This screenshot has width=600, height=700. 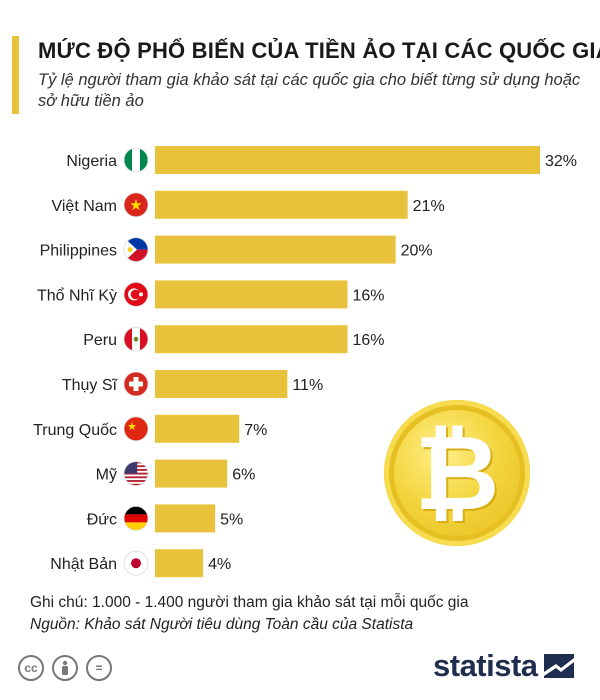 What do you see at coordinates (150, 428) in the screenshot?
I see `bar-row: Trung Quốc ★ 7%` at bounding box center [150, 428].